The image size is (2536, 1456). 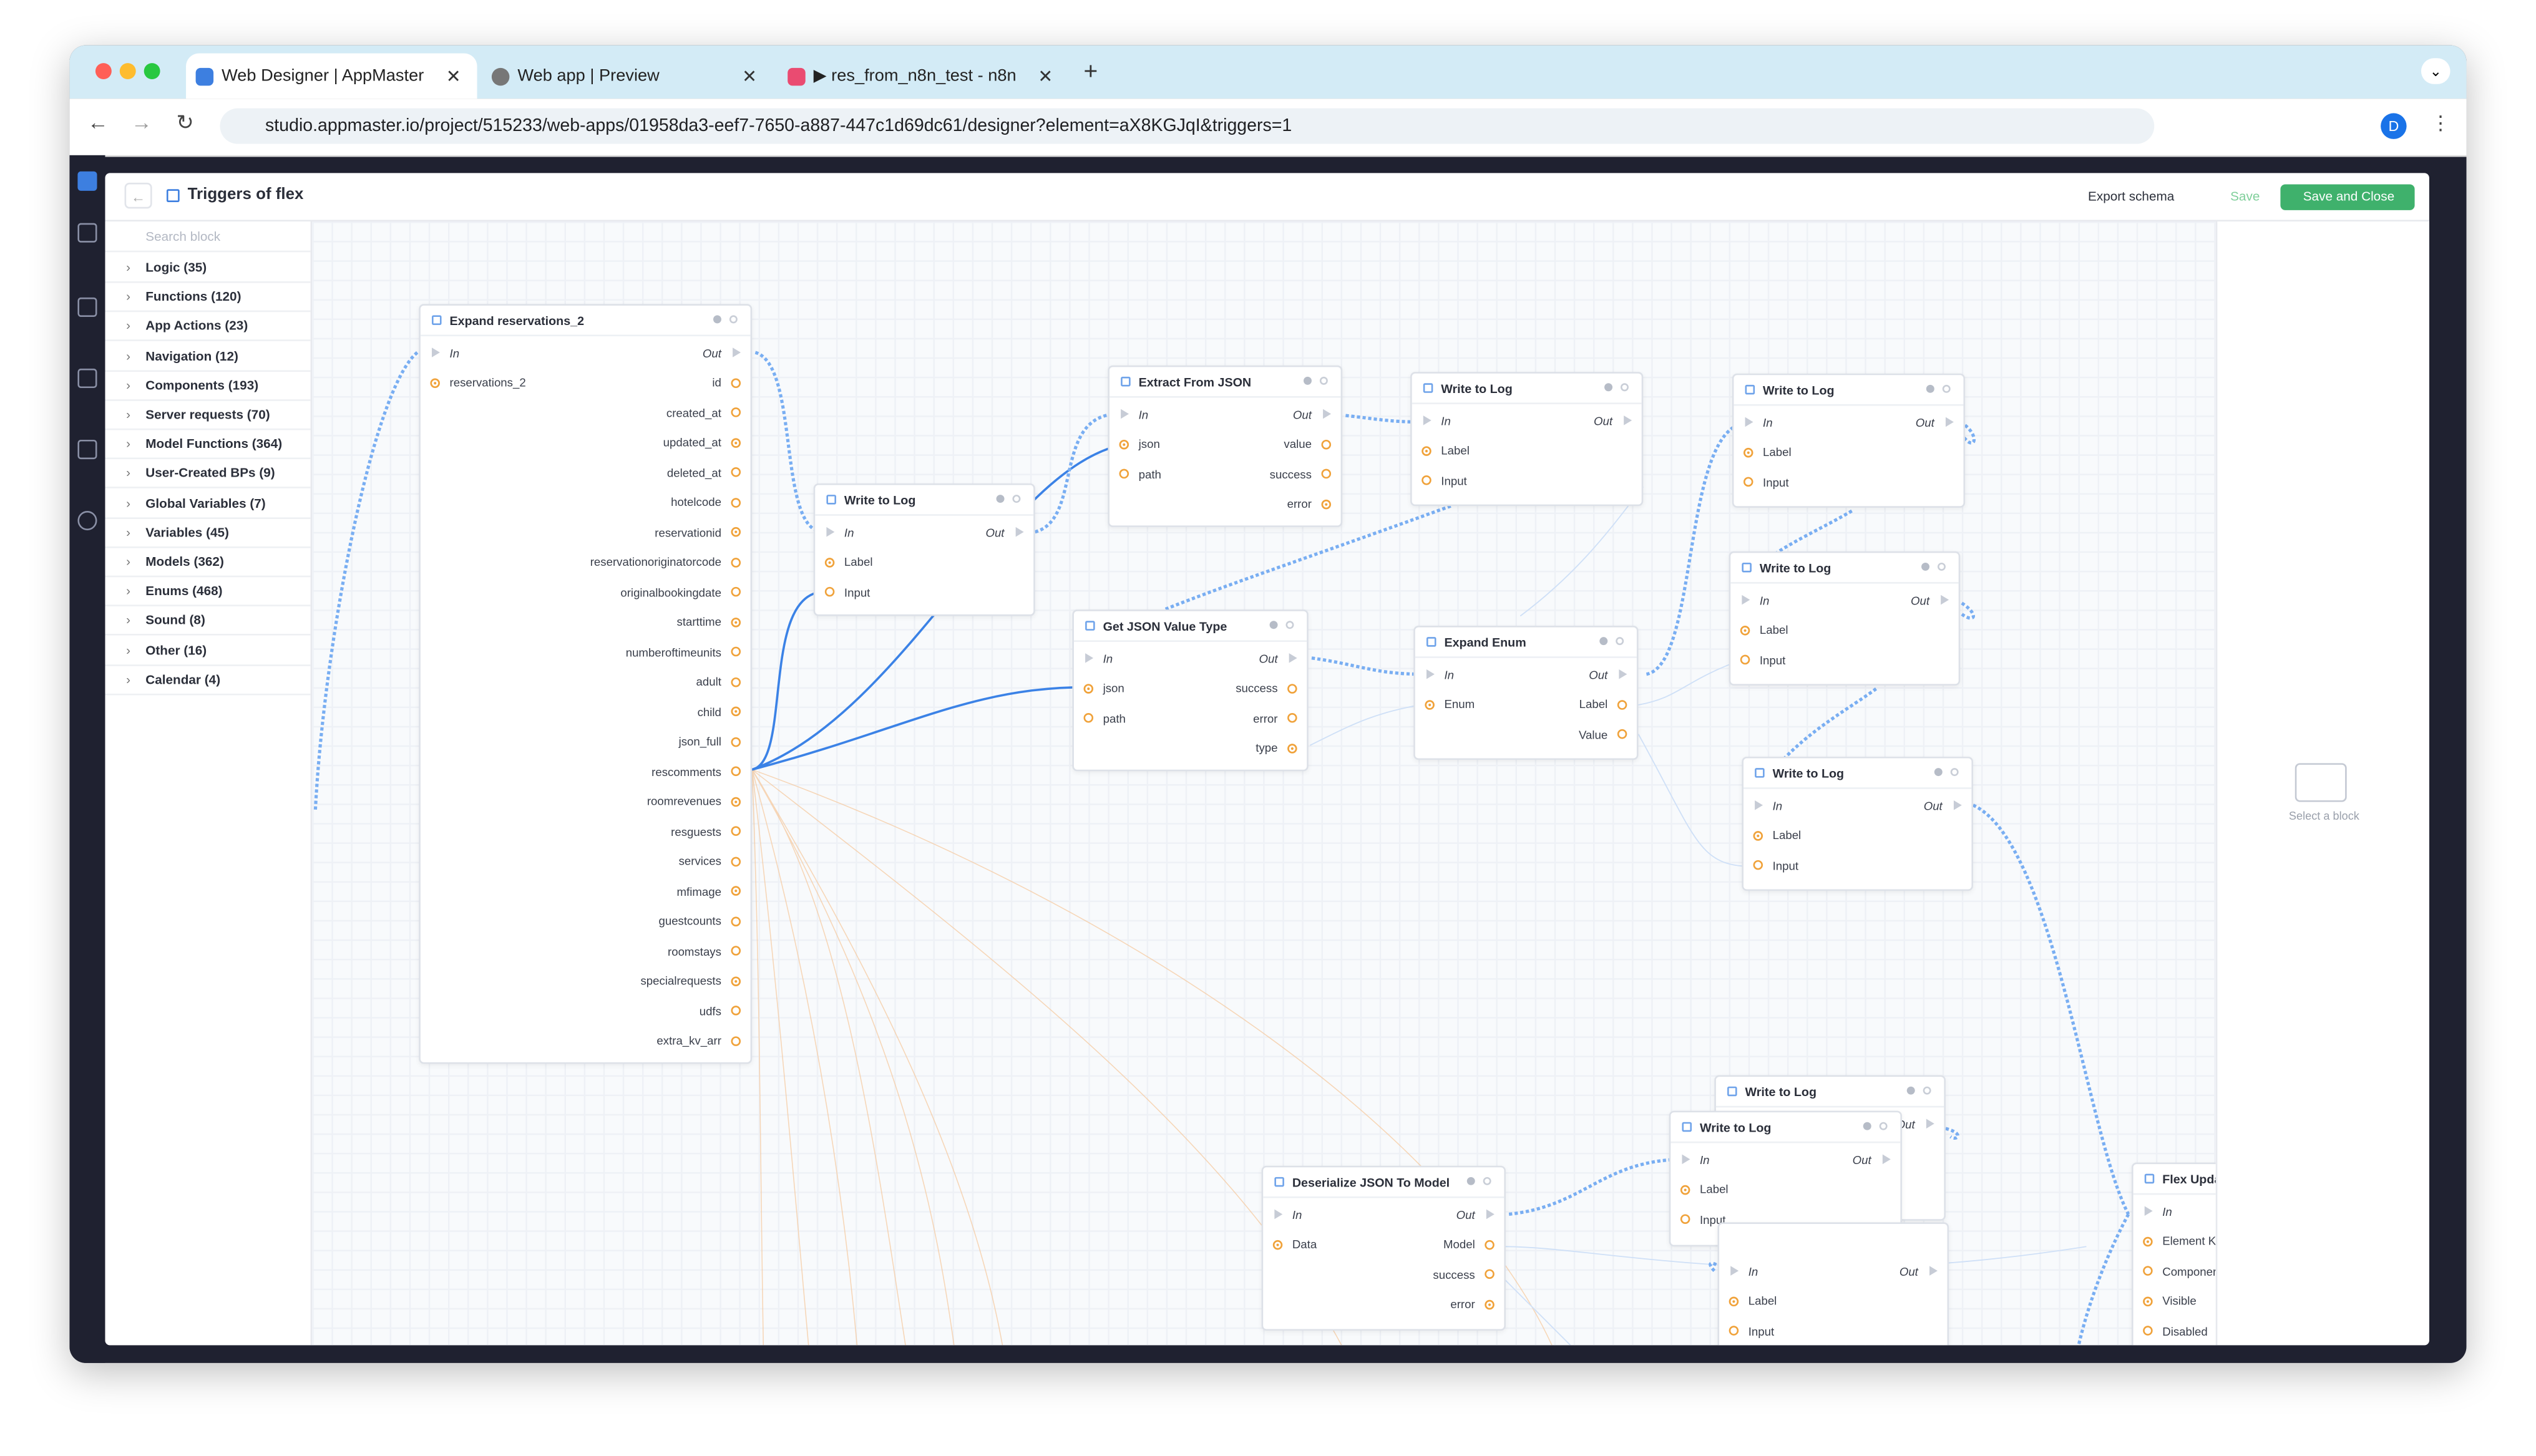 What do you see at coordinates (1526, 693) in the screenshot?
I see `node: Expand Enum In Enum Out Label Value` at bounding box center [1526, 693].